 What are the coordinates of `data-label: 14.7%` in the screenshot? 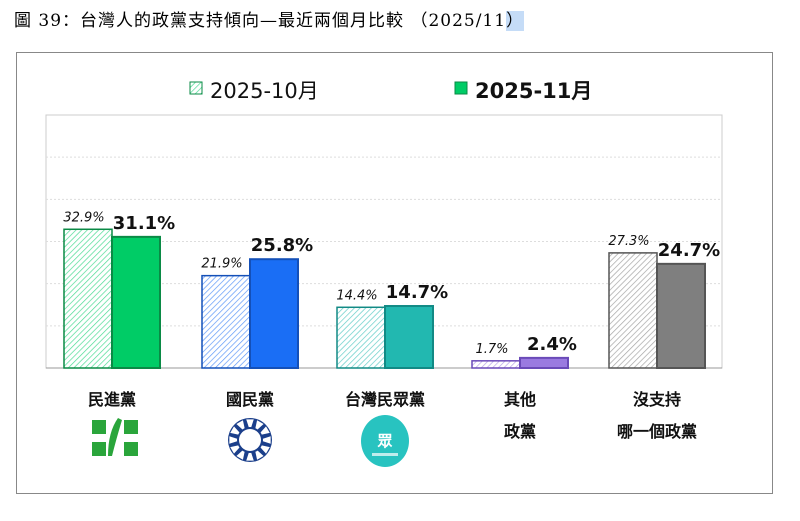 It's located at (417, 292).